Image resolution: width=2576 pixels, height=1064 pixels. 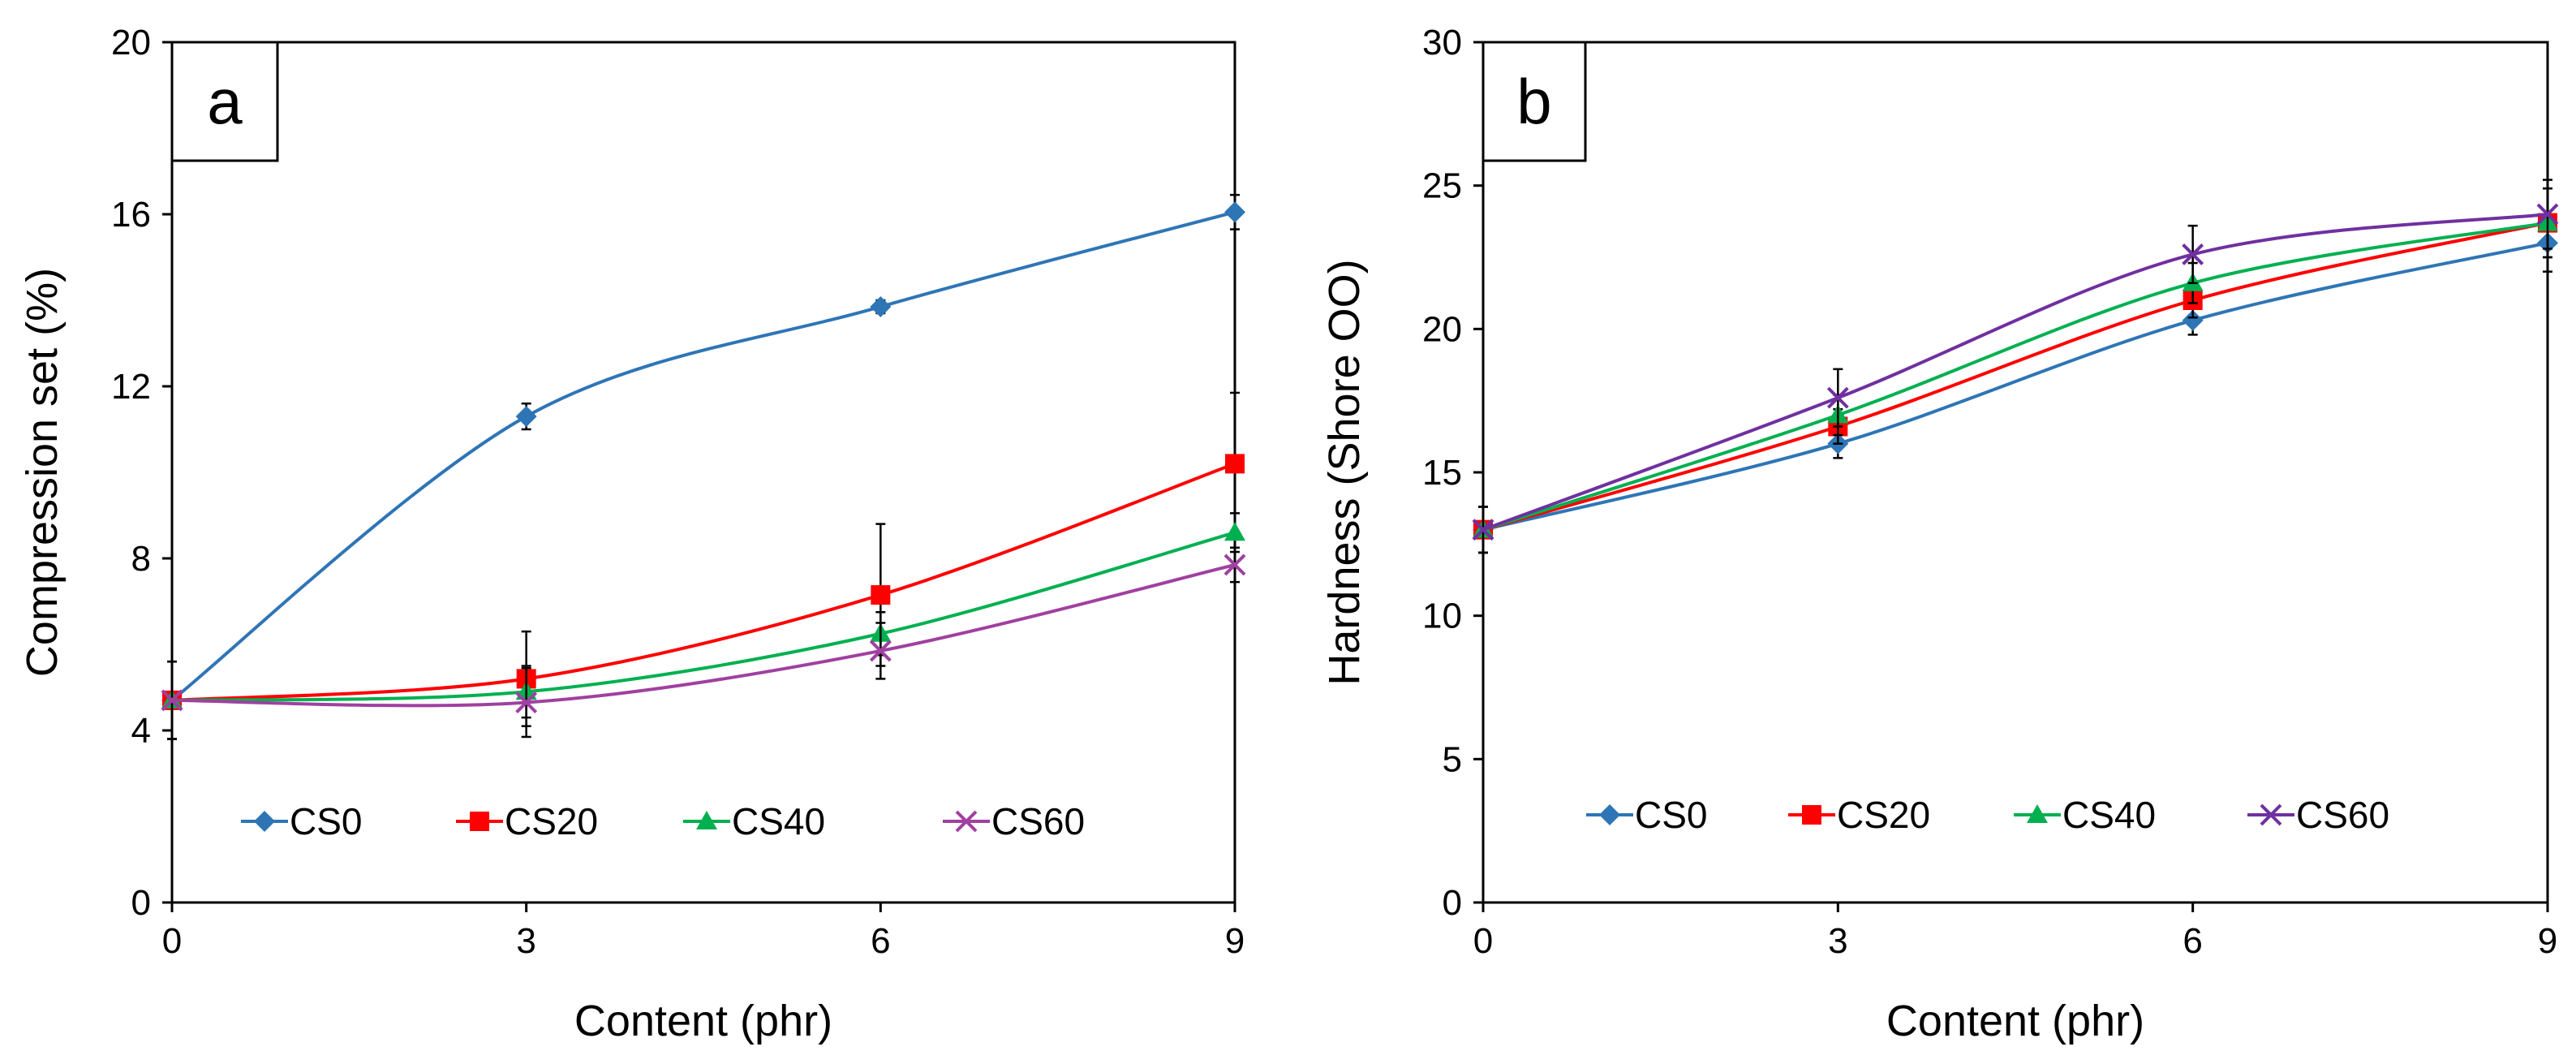 I want to click on series-cs40, so click(x=2015, y=371).